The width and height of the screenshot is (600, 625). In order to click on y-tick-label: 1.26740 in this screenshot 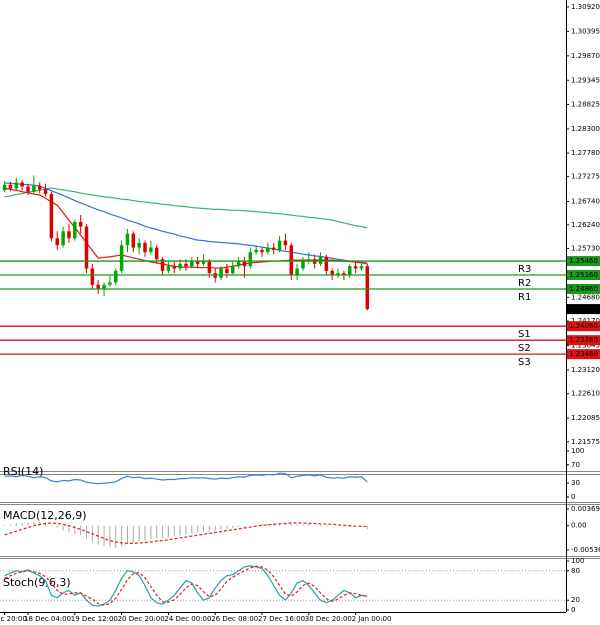, I will do `click(585, 201)`.